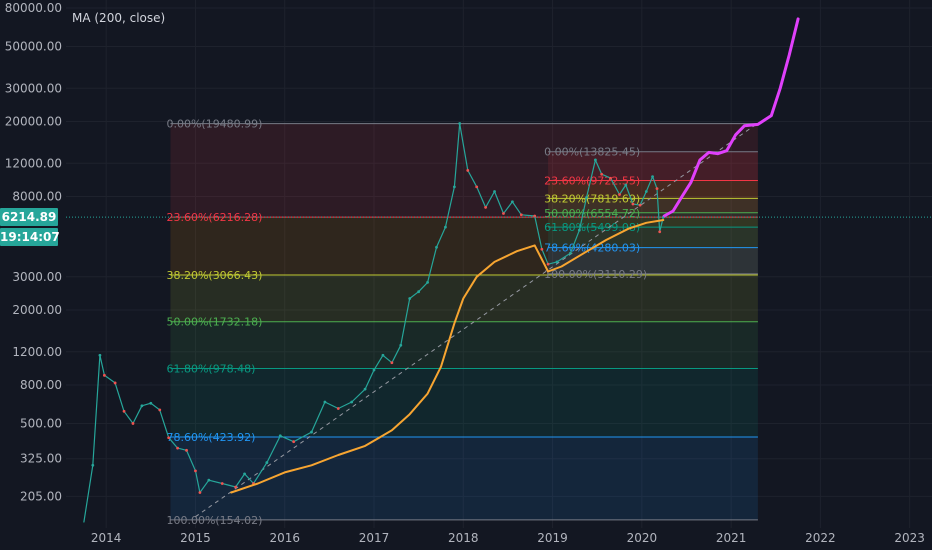 Image resolution: width=932 pixels, height=550 pixels. I want to click on x-tick-label: 2019, so click(552, 538).